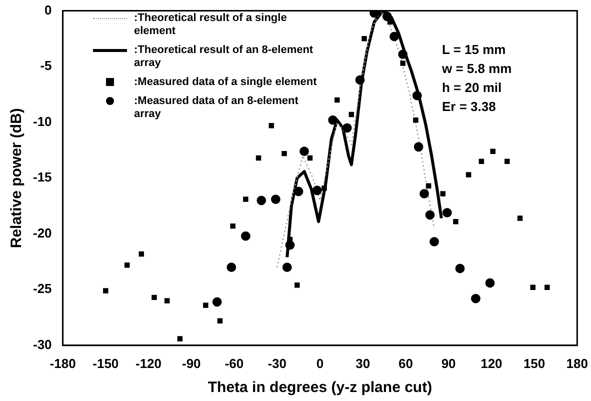  Describe the element at coordinates (534, 363) in the screenshot. I see `x-tick-label: 150` at that location.